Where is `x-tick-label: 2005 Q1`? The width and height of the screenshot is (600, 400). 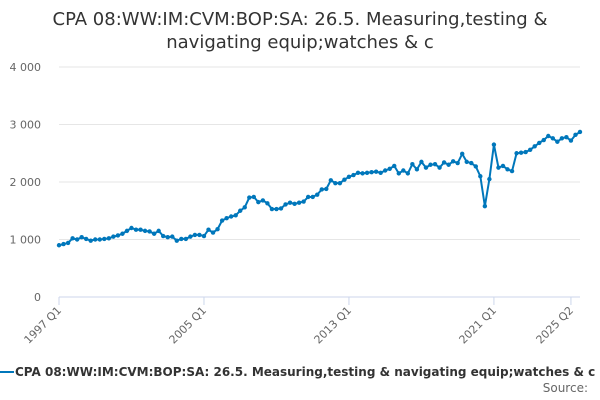 x-tick-label: 2005 Q1 is located at coordinates (188, 325).